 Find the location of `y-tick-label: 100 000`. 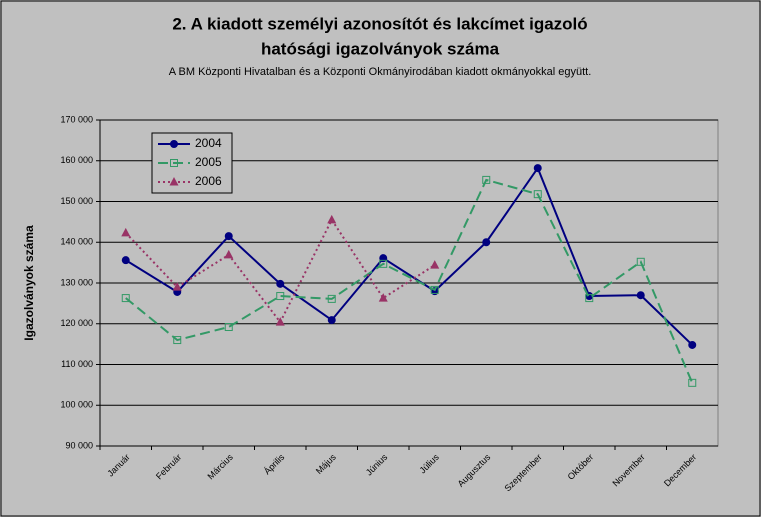

y-tick-label: 100 000 is located at coordinates (76, 405).